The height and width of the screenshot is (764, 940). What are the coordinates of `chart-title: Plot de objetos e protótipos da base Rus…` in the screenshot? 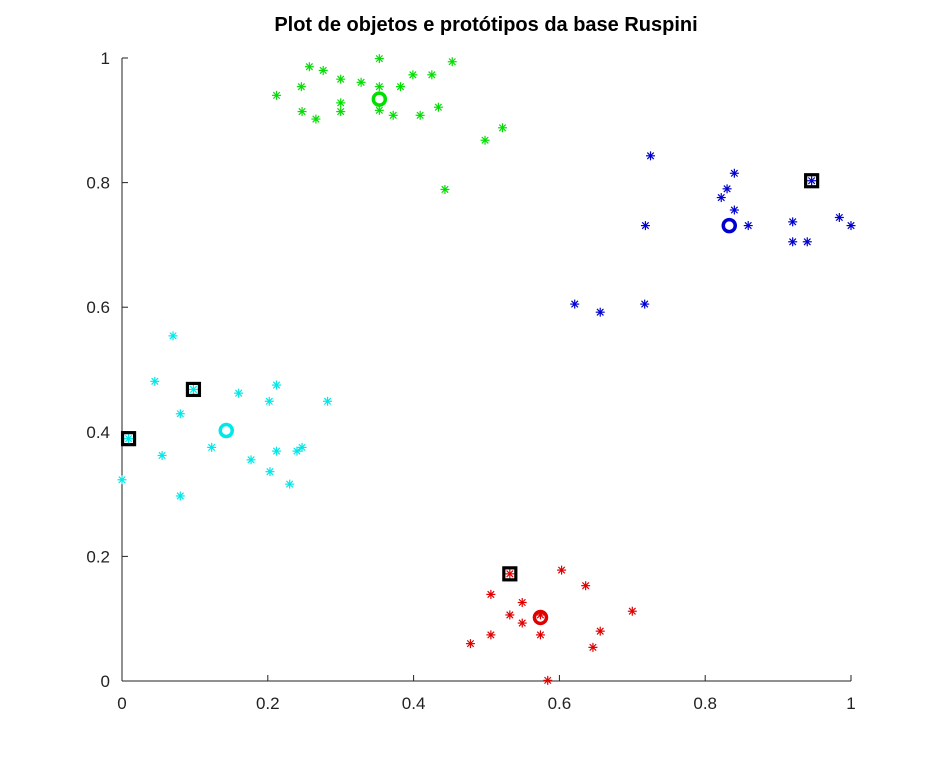 It's located at (485, 25).